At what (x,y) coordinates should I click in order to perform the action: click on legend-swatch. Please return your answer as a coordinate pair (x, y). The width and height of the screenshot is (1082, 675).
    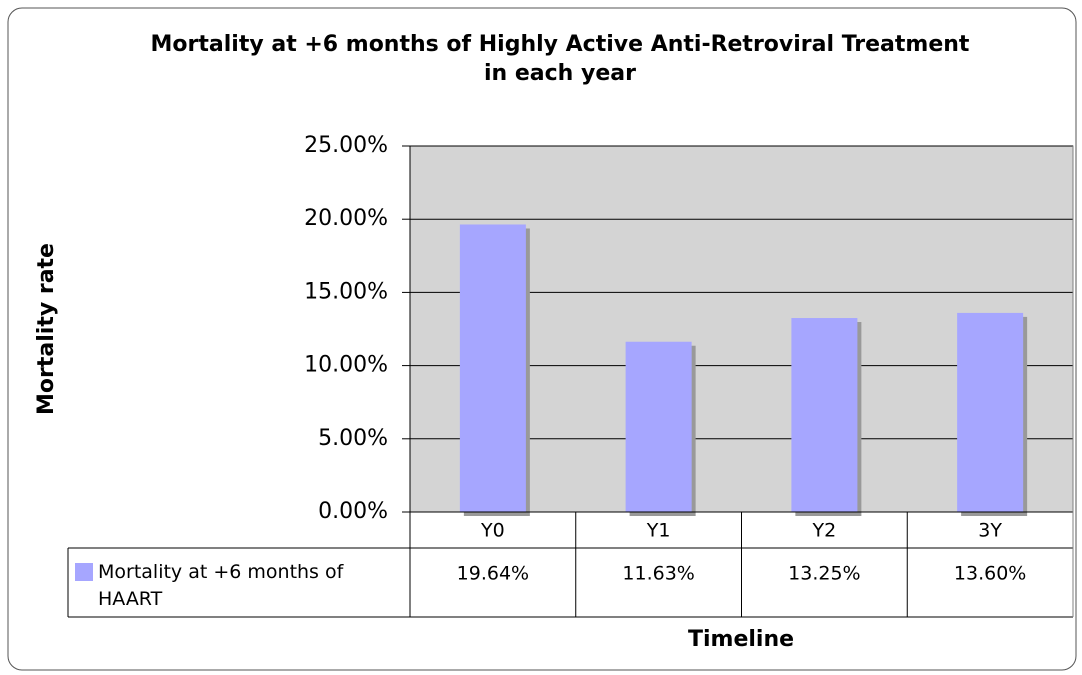
    Looking at the image, I should click on (84, 572).